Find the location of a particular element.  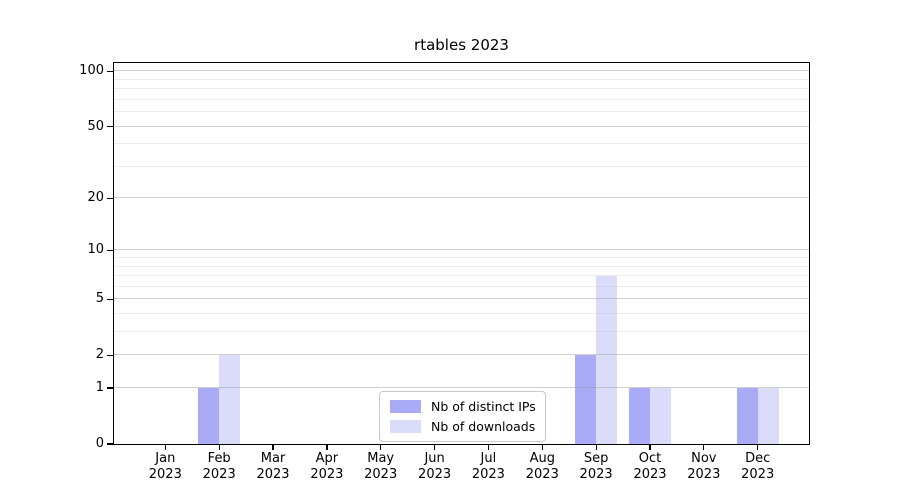

x-tick-label: Nov 2023 is located at coordinates (704, 466).